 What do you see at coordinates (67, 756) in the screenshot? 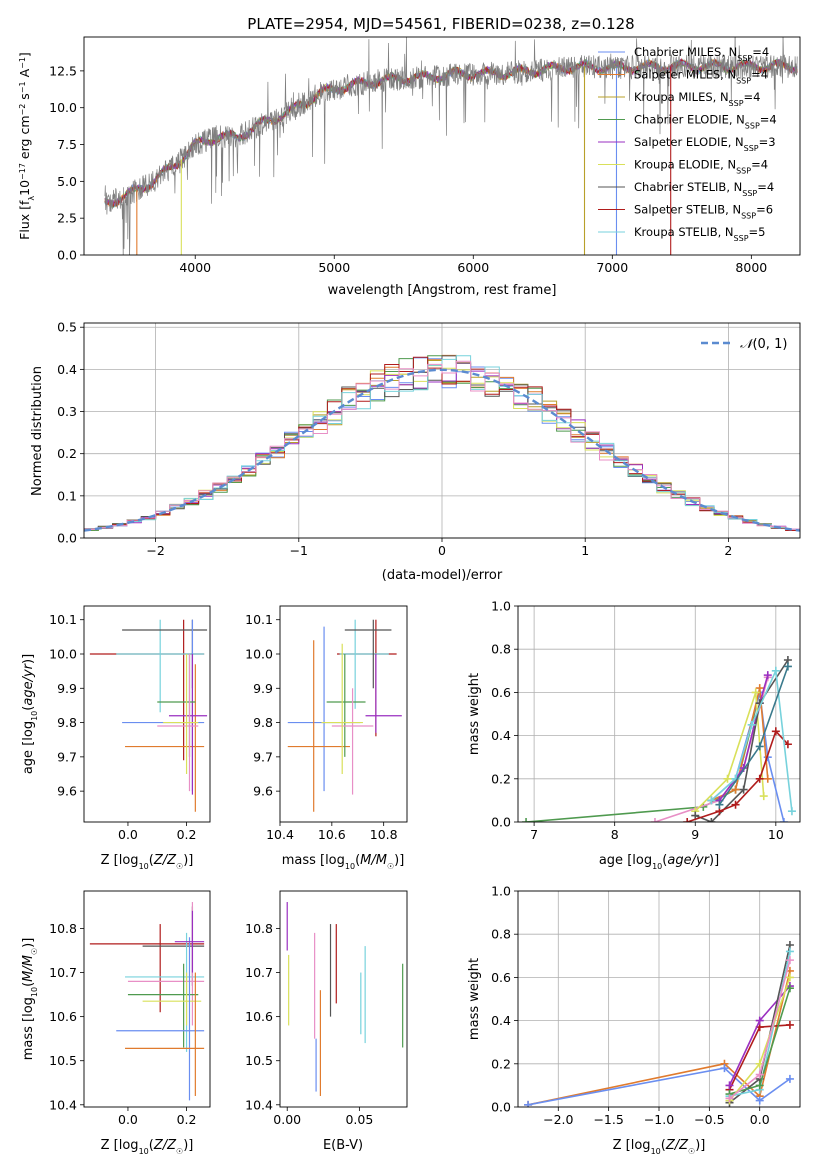
I see `y-tick-label: 9.7` at bounding box center [67, 756].